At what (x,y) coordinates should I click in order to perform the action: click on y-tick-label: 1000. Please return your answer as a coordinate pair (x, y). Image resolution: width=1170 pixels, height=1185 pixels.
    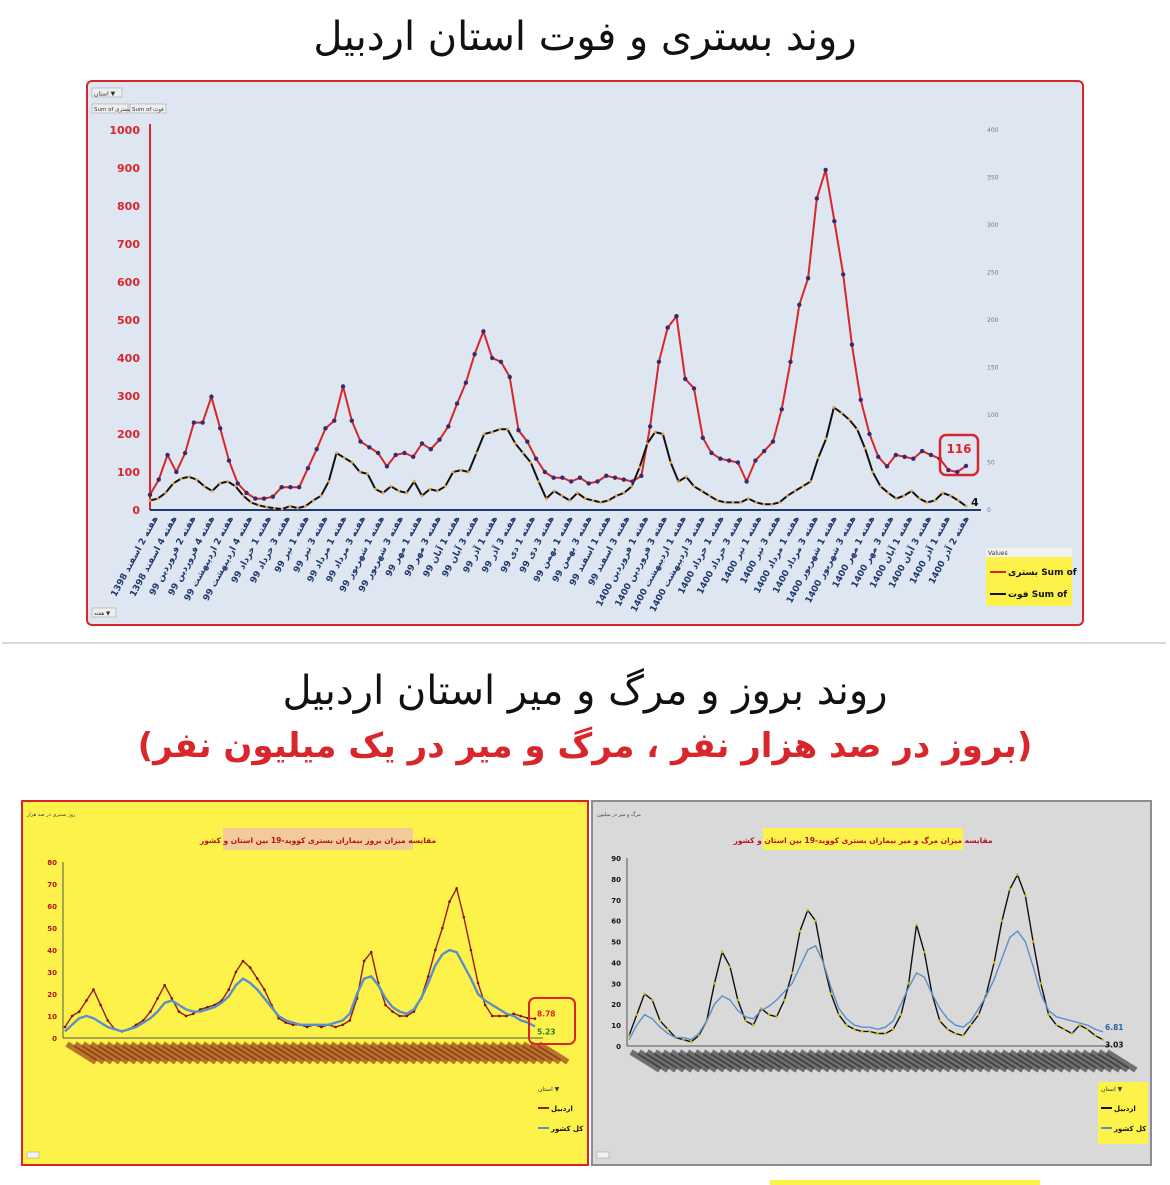
    Looking at the image, I should click on (124, 130).